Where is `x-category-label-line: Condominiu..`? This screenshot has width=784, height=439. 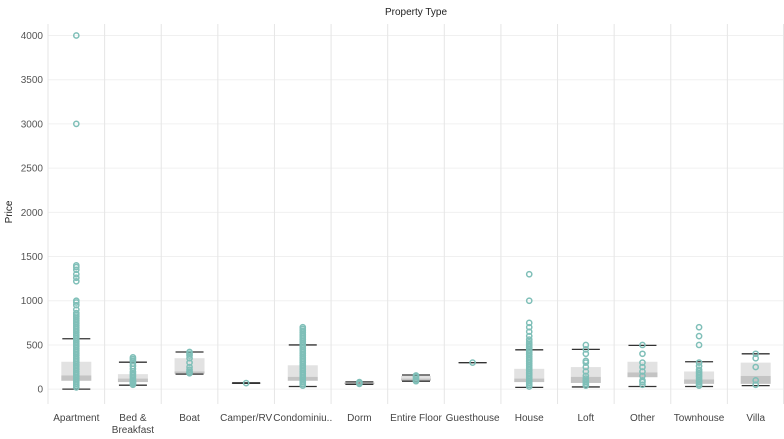
x-category-label-line: Condominiu.. is located at coordinates (302, 418).